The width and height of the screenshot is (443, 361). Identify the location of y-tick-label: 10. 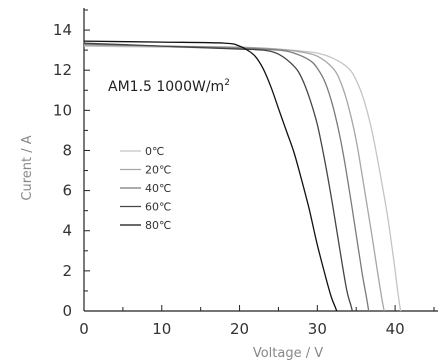
(62, 110).